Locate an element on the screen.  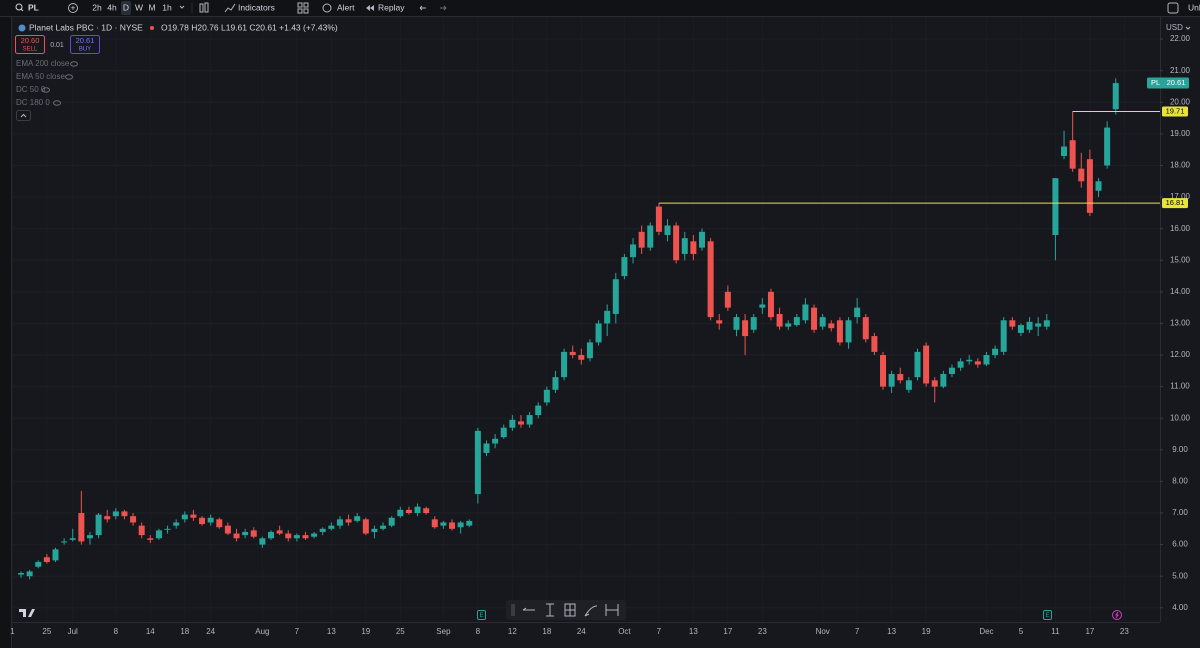
alert-button: Alert is located at coordinates (346, 7).